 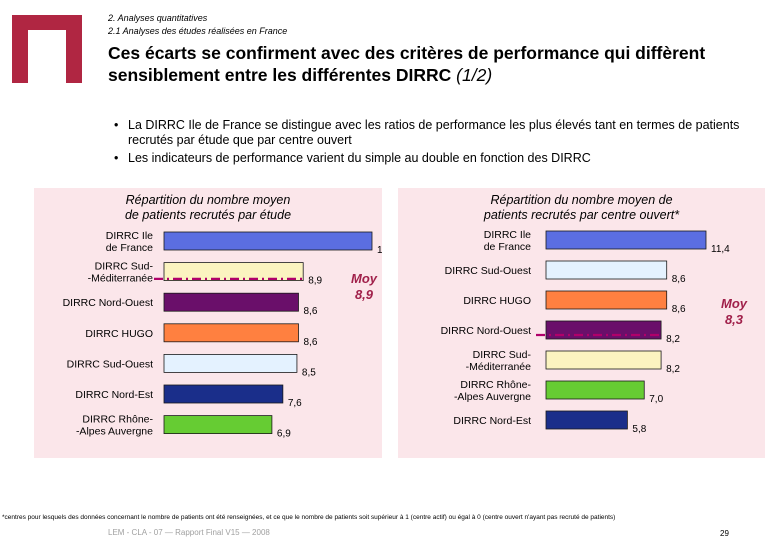 I want to click on chart-title-line: Répartition du nombre moyen, so click(x=208, y=200).